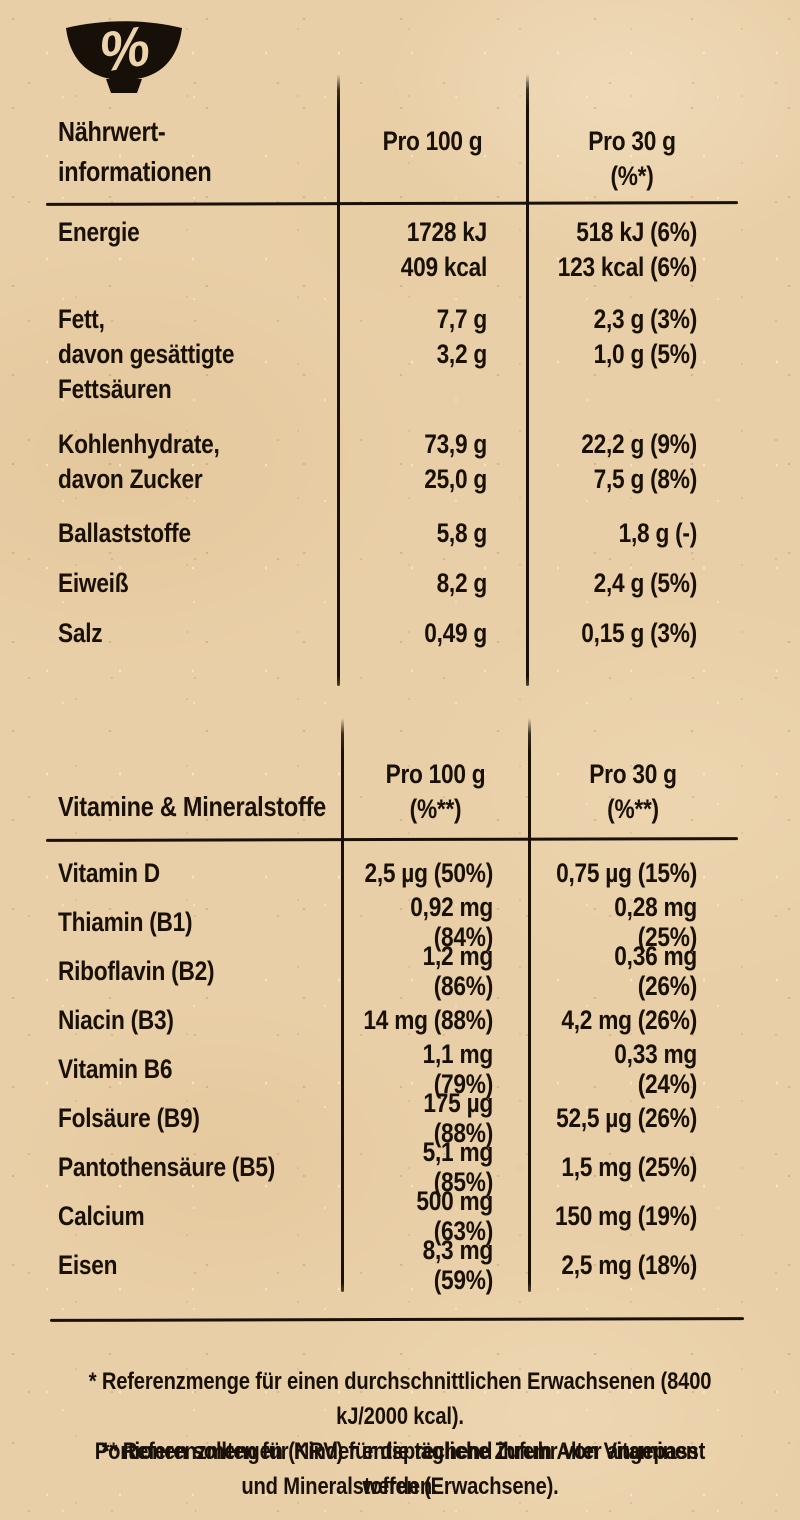 This screenshot has height=1520, width=800. Describe the element at coordinates (626, 1215) in the screenshot. I see `value-per-30g: 150 mg (19%)` at that location.